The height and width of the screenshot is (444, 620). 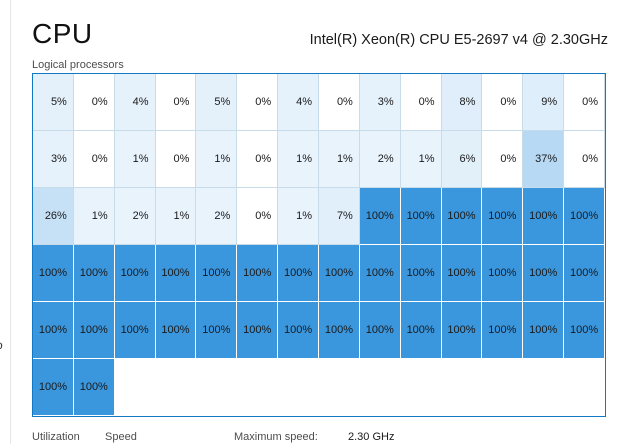 What do you see at coordinates (5, 222) in the screenshot?
I see `left-sidebar-edge: o` at bounding box center [5, 222].